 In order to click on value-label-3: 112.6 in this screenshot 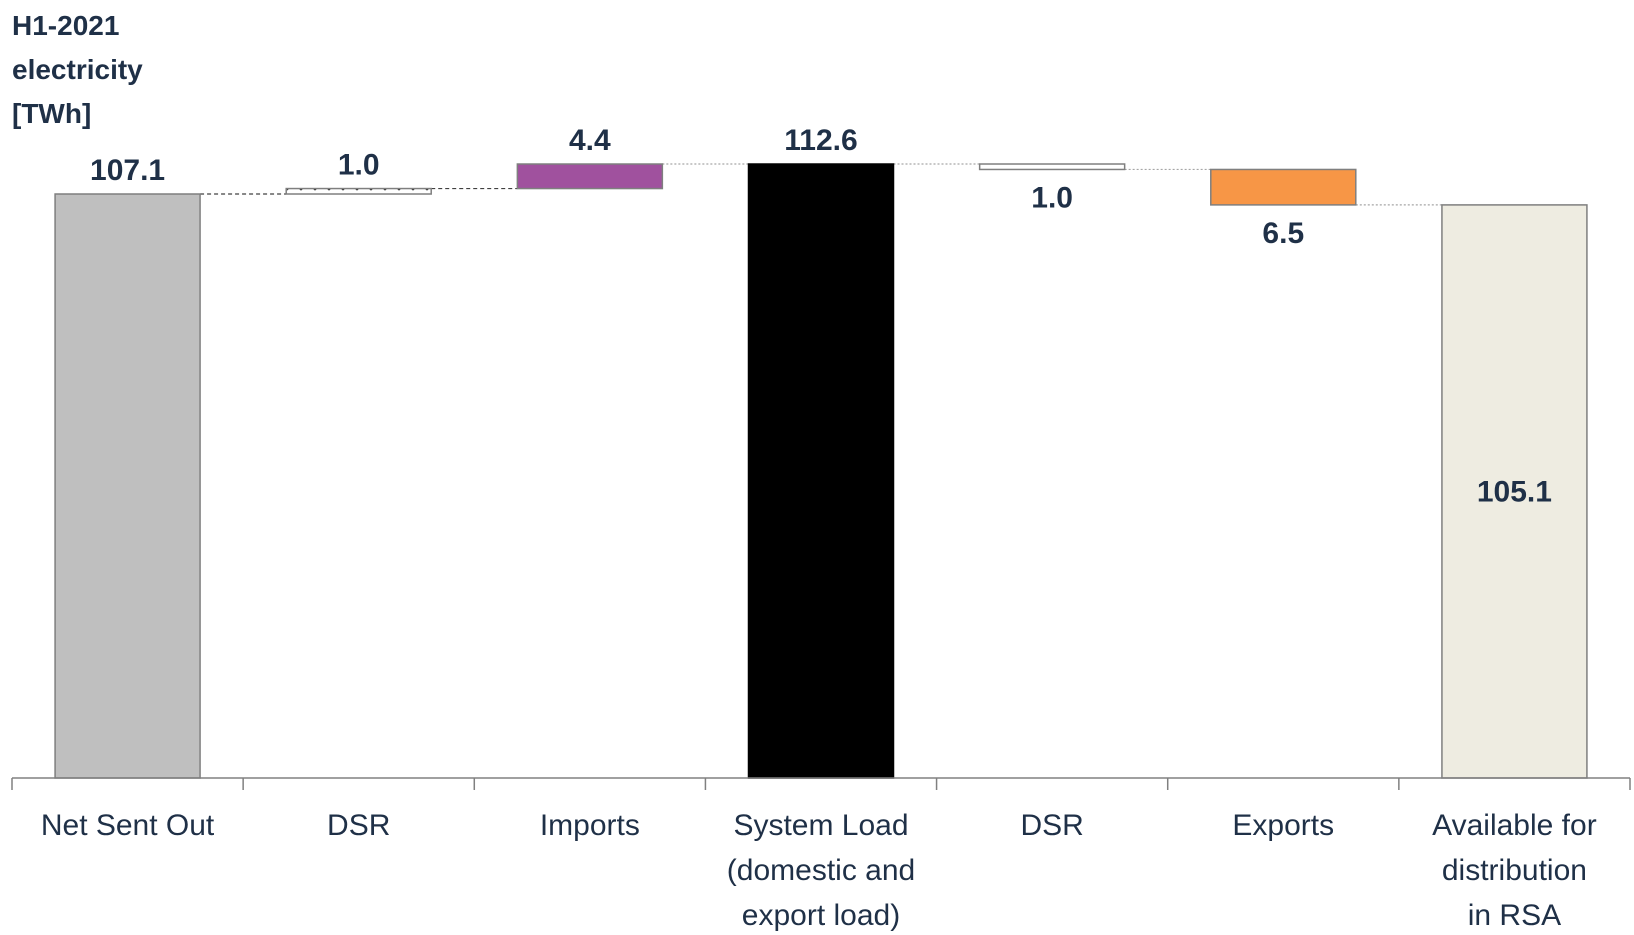, I will do `click(820, 140)`.